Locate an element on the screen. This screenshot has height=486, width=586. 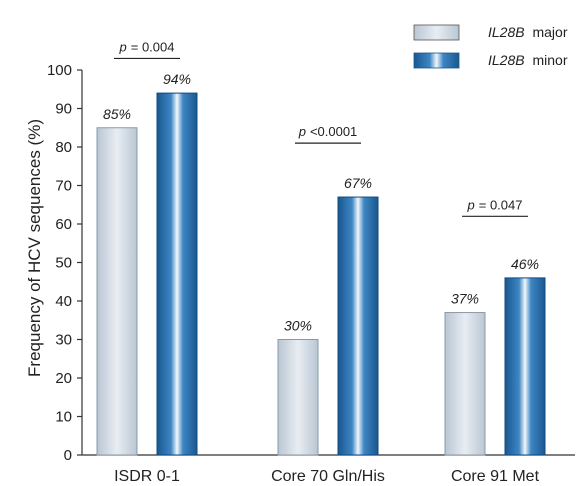
y-tick-label: 20 is located at coordinates (63, 378).